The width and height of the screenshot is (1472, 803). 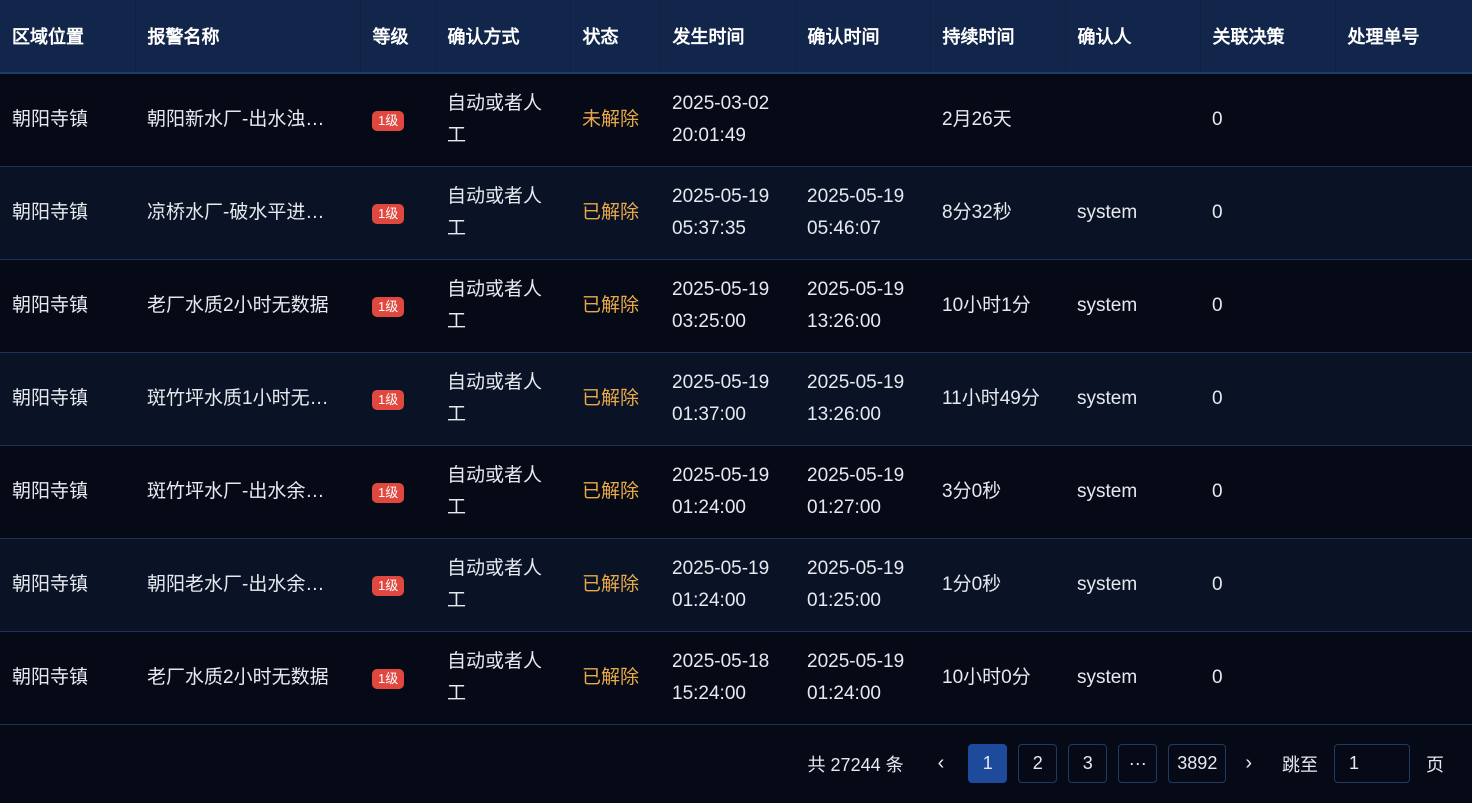 What do you see at coordinates (1248, 763) in the screenshot?
I see `chevron-right-icon: ›` at bounding box center [1248, 763].